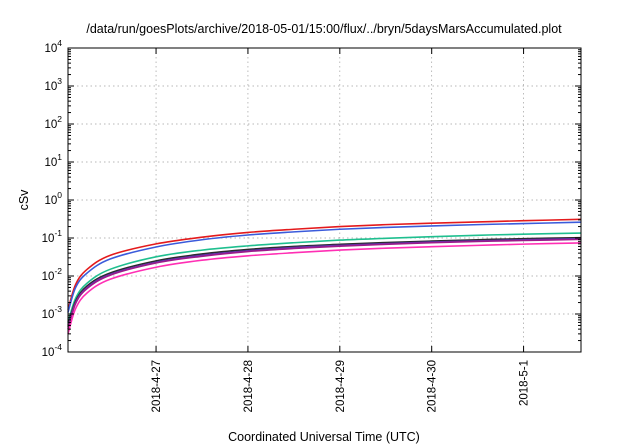  I want to click on y-tick-label: 10⁻², so click(52, 274).